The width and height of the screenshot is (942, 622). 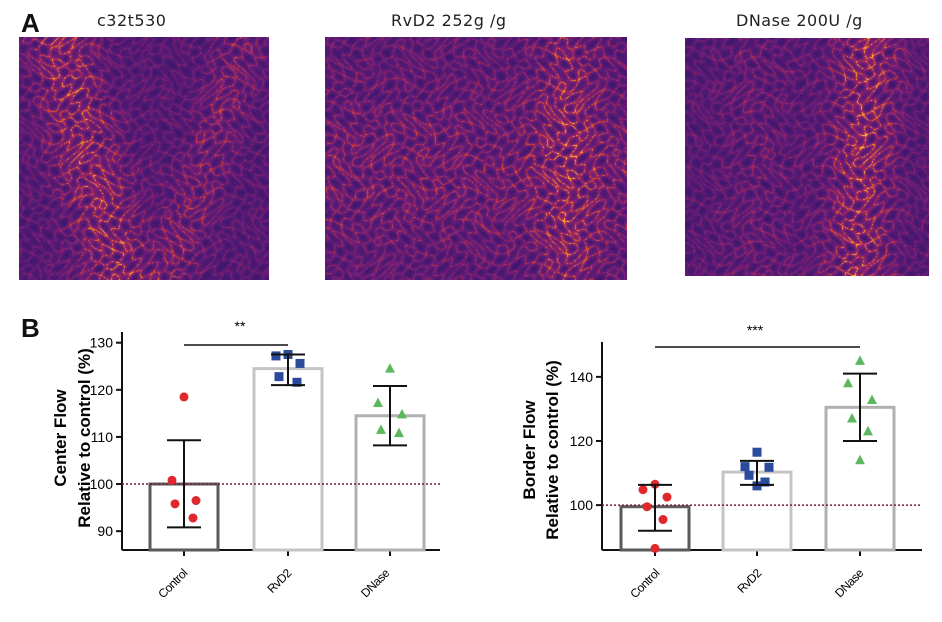 I want to click on center-ytick-label: 130, so click(x=102, y=343).